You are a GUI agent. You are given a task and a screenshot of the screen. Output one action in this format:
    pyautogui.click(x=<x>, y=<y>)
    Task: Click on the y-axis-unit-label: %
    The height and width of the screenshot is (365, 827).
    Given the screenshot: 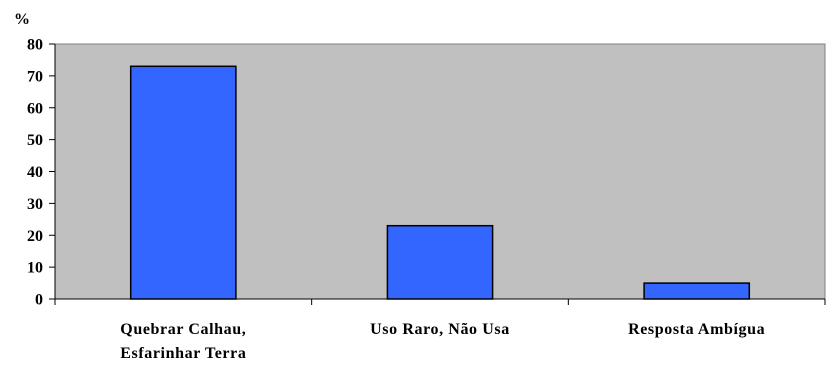 What is the action you would take?
    pyautogui.click(x=22, y=19)
    